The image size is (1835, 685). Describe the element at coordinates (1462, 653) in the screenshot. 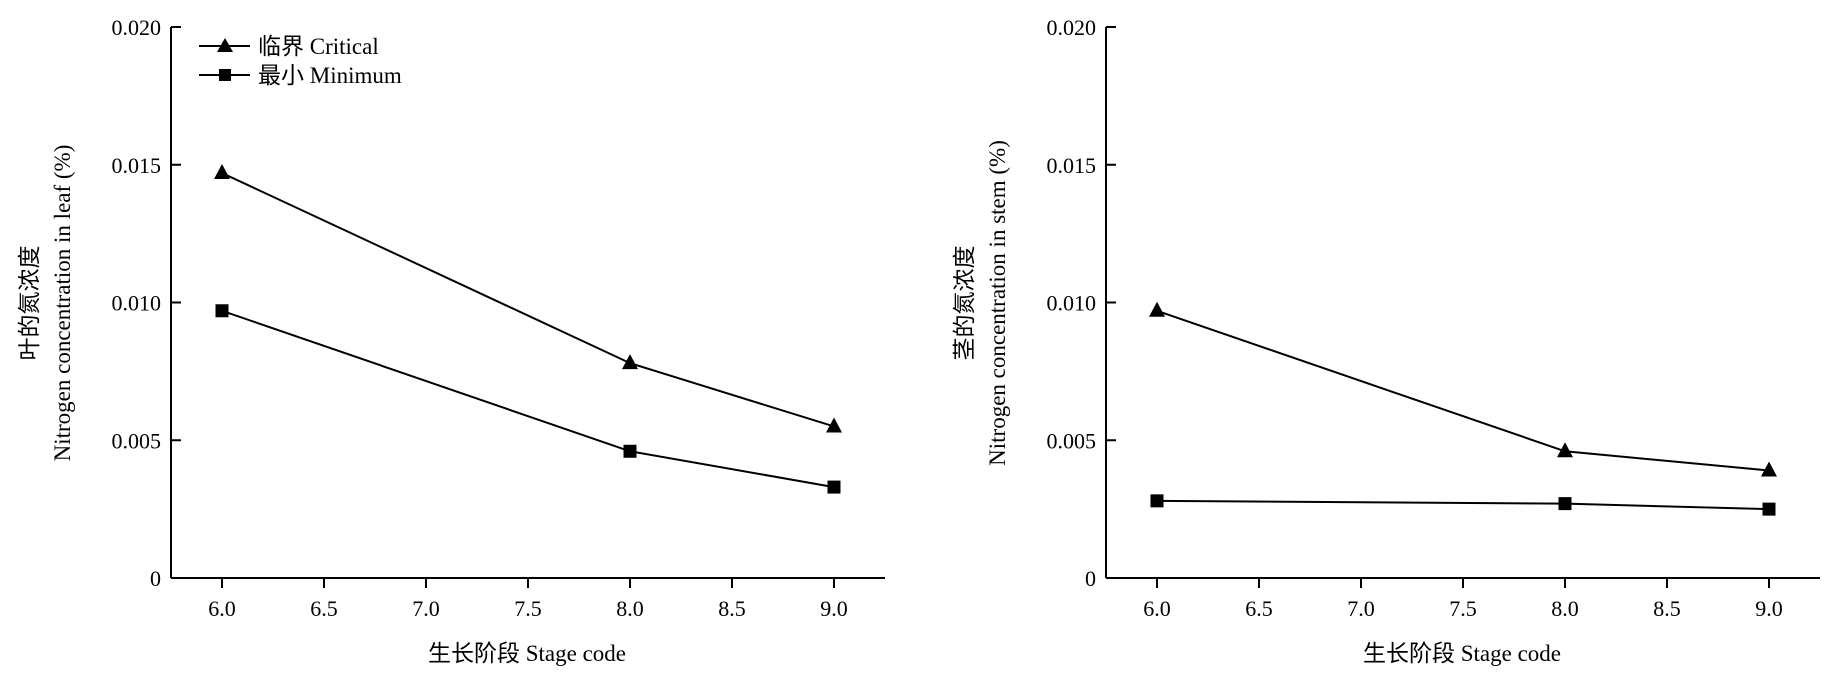

I see `stem-xlabel: 生长阶段 Stage code` at that location.